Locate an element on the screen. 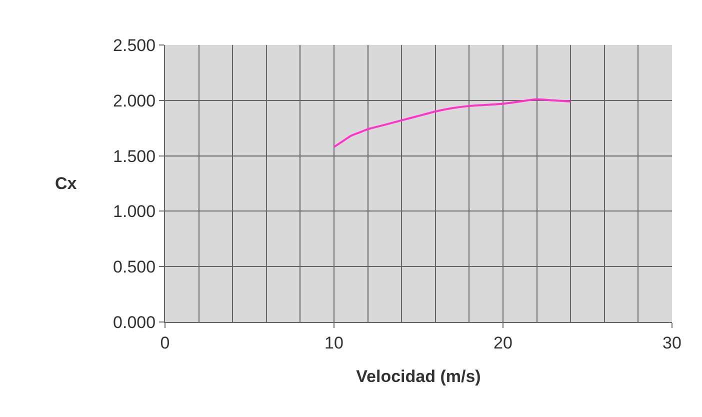  y-axis-title: Cx is located at coordinates (66, 183).